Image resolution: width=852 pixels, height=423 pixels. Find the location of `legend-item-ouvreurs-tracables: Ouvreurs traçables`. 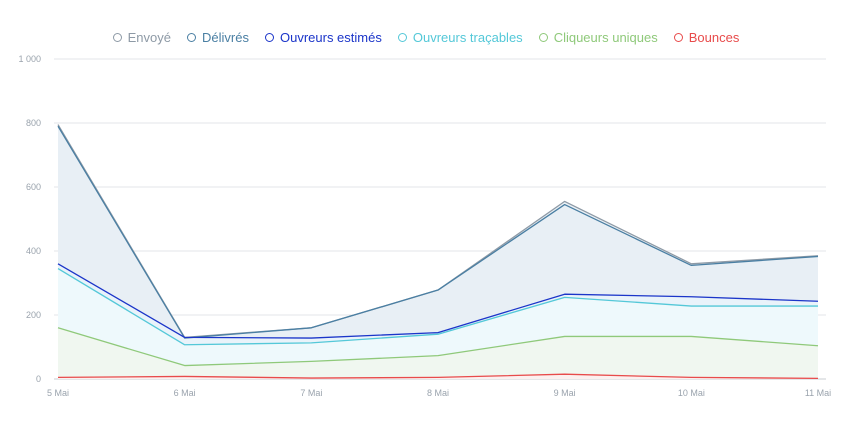

legend-item-ouvreurs-tracables: Ouvreurs traçables is located at coordinates (460, 37).